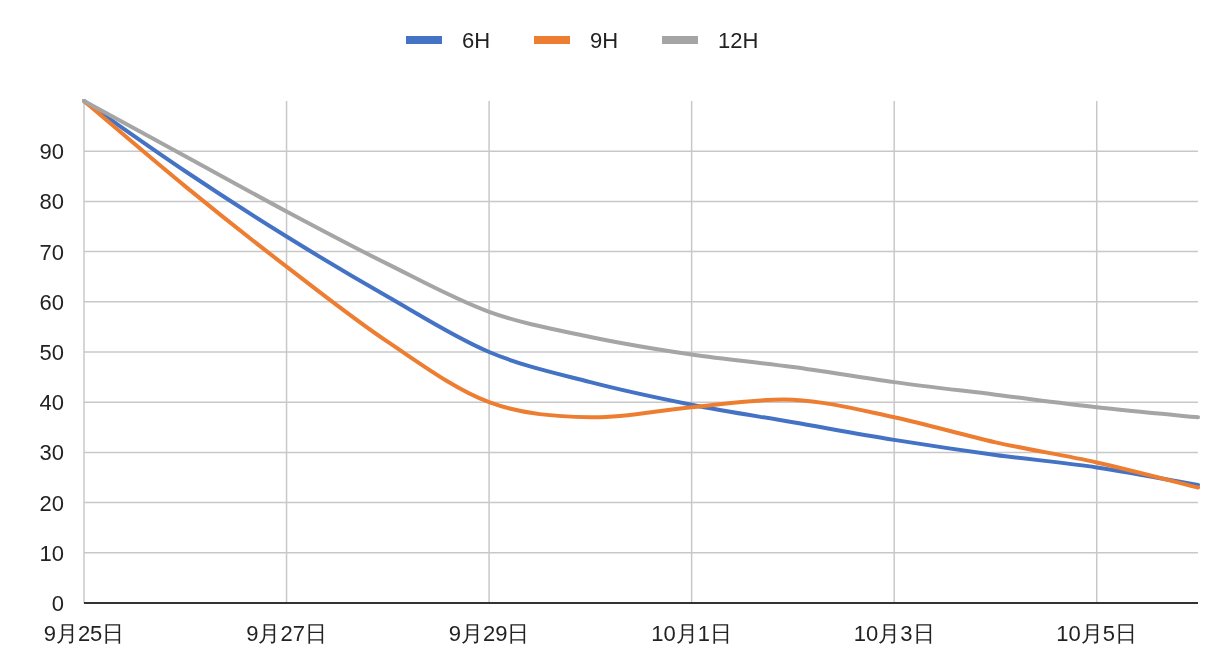 The image size is (1210, 651). Describe the element at coordinates (51, 202) in the screenshot. I see `y-tick-label: 80` at that location.